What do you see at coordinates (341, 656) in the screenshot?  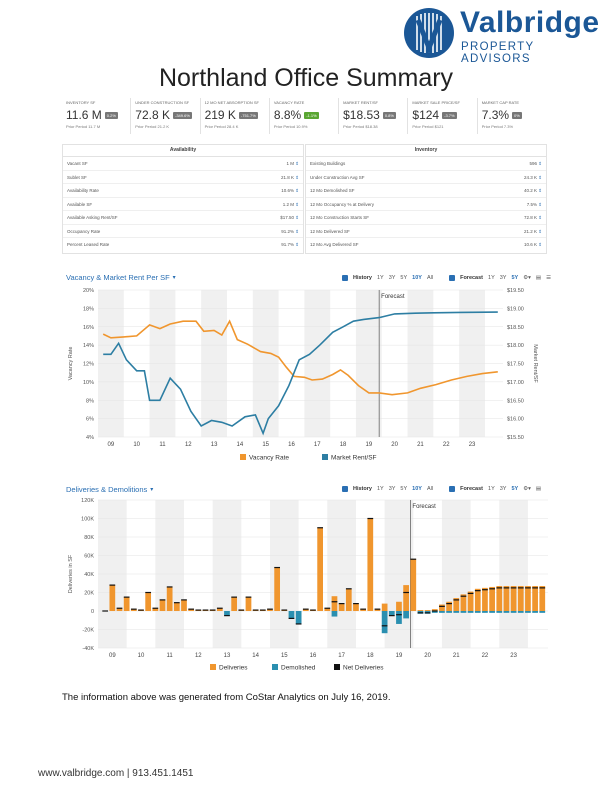 I see `x-tick-label: 17` at bounding box center [341, 656].